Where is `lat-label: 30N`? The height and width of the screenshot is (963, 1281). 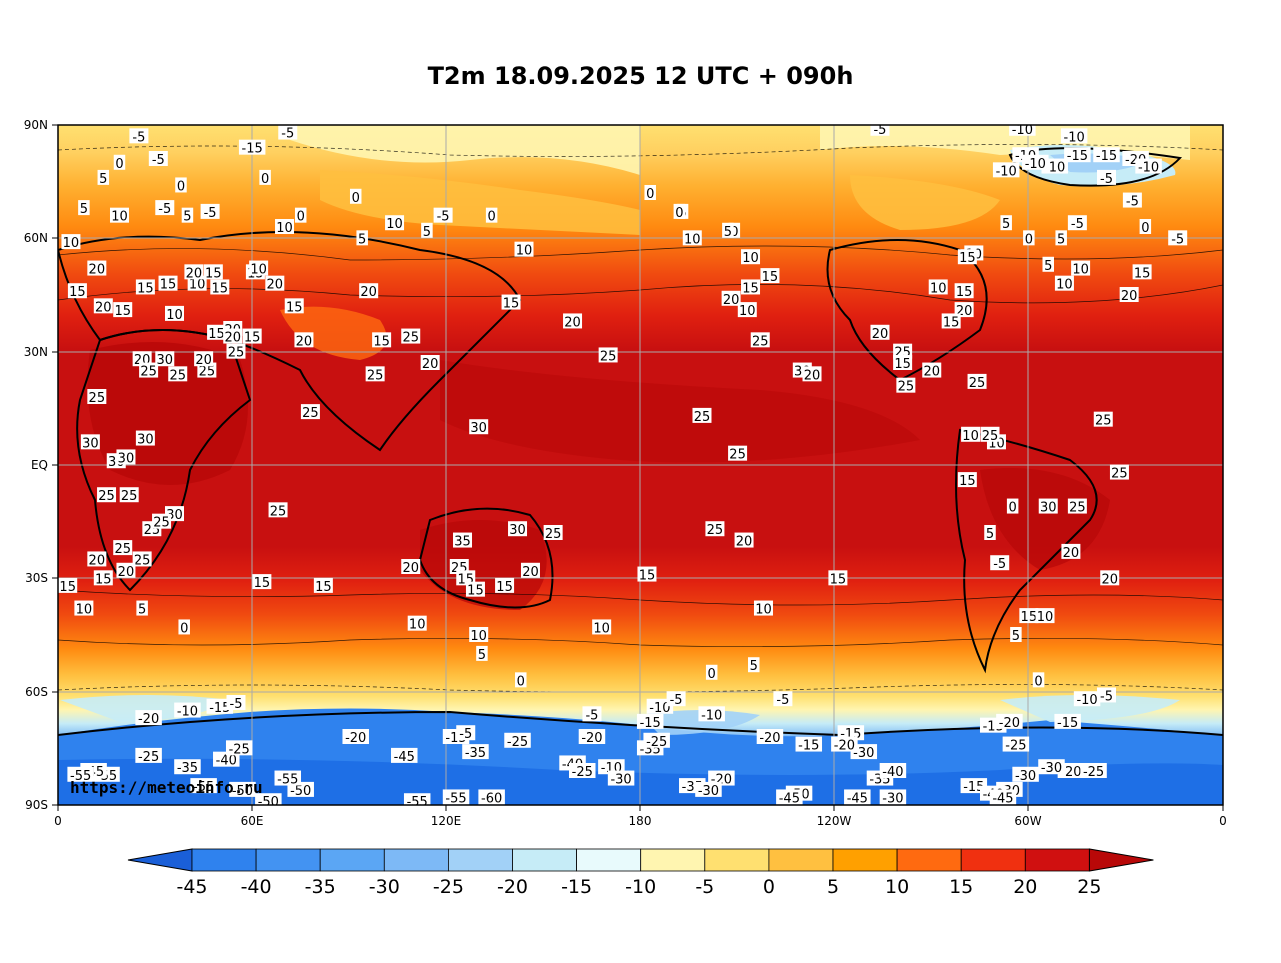
lat-label: 30N is located at coordinates (36, 352).